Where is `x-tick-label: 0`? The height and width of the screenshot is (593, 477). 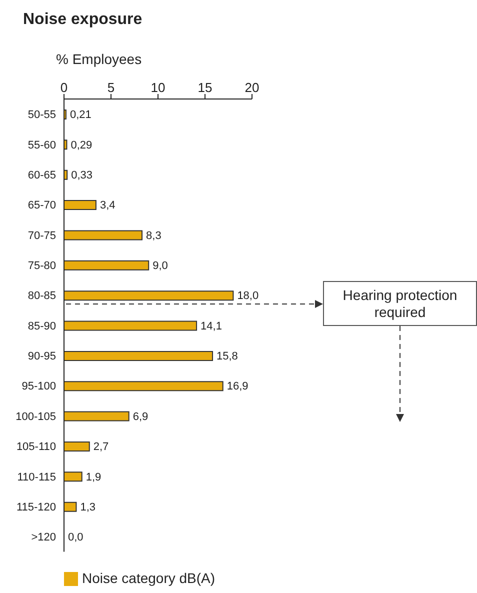 x-tick-label: 0 is located at coordinates (64, 87).